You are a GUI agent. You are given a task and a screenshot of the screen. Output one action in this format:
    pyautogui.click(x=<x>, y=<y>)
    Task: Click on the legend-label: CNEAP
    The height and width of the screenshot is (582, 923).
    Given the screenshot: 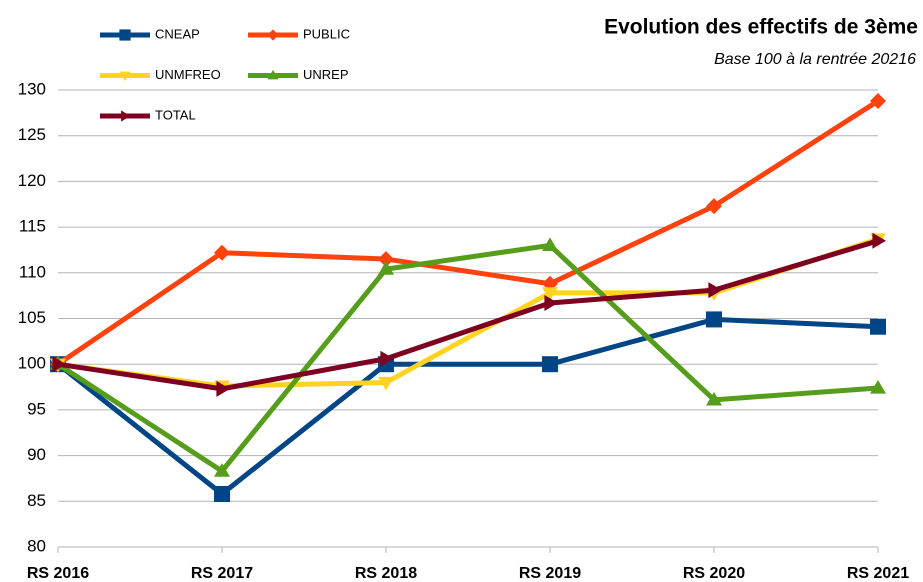 What is the action you would take?
    pyautogui.click(x=177, y=33)
    